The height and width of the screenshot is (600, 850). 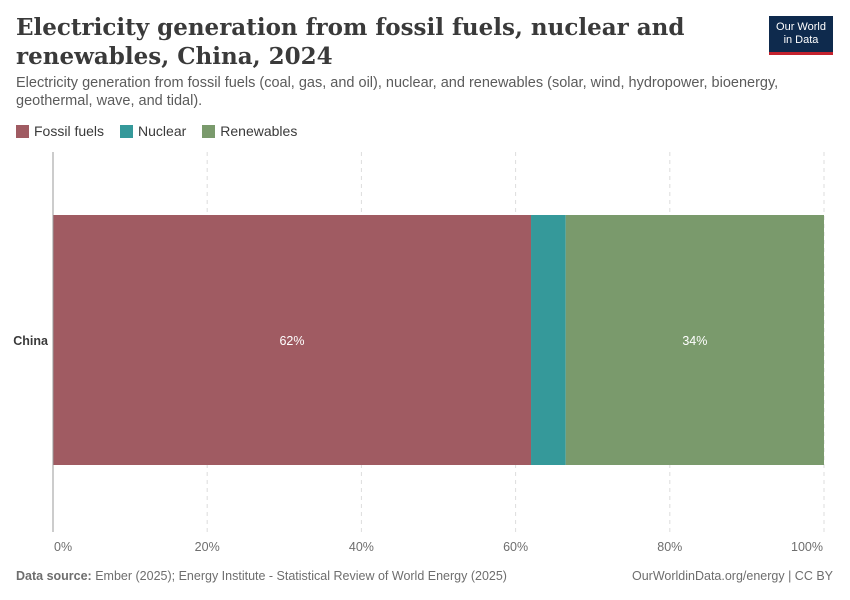 What do you see at coordinates (732, 576) in the screenshot?
I see `credit-link: OurWorldinData.org/energy | CC BY` at bounding box center [732, 576].